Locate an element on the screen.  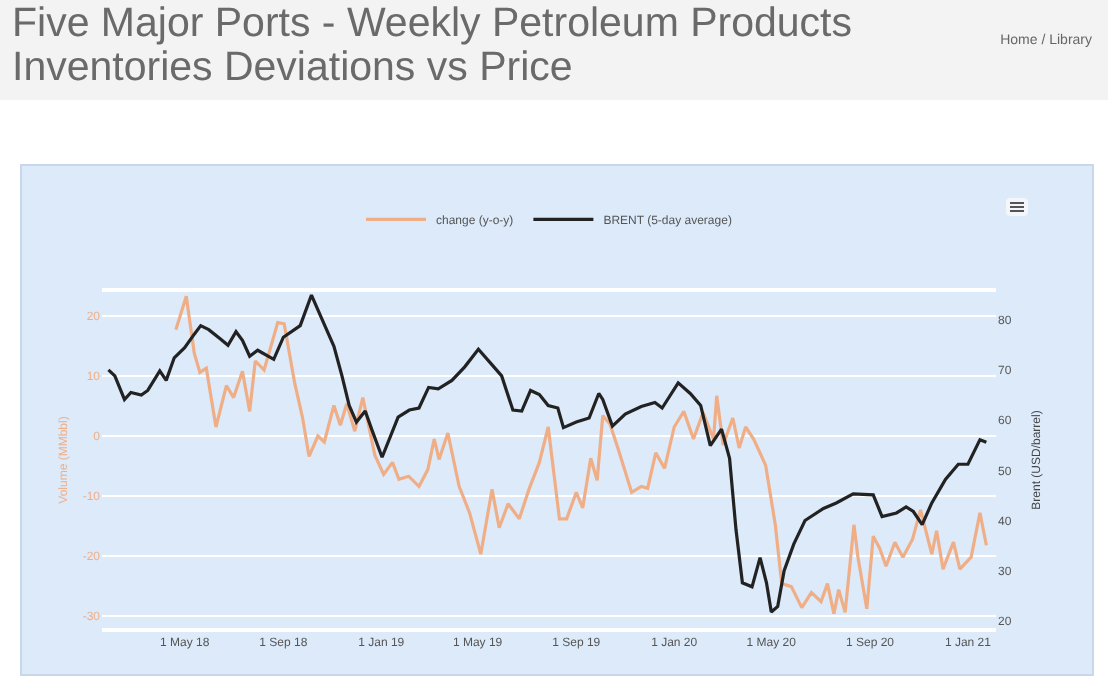
chart-title: Five Major Ports - Weekly Petroleum Products Inventories Deviations vs Price is located at coordinates (432, 45).